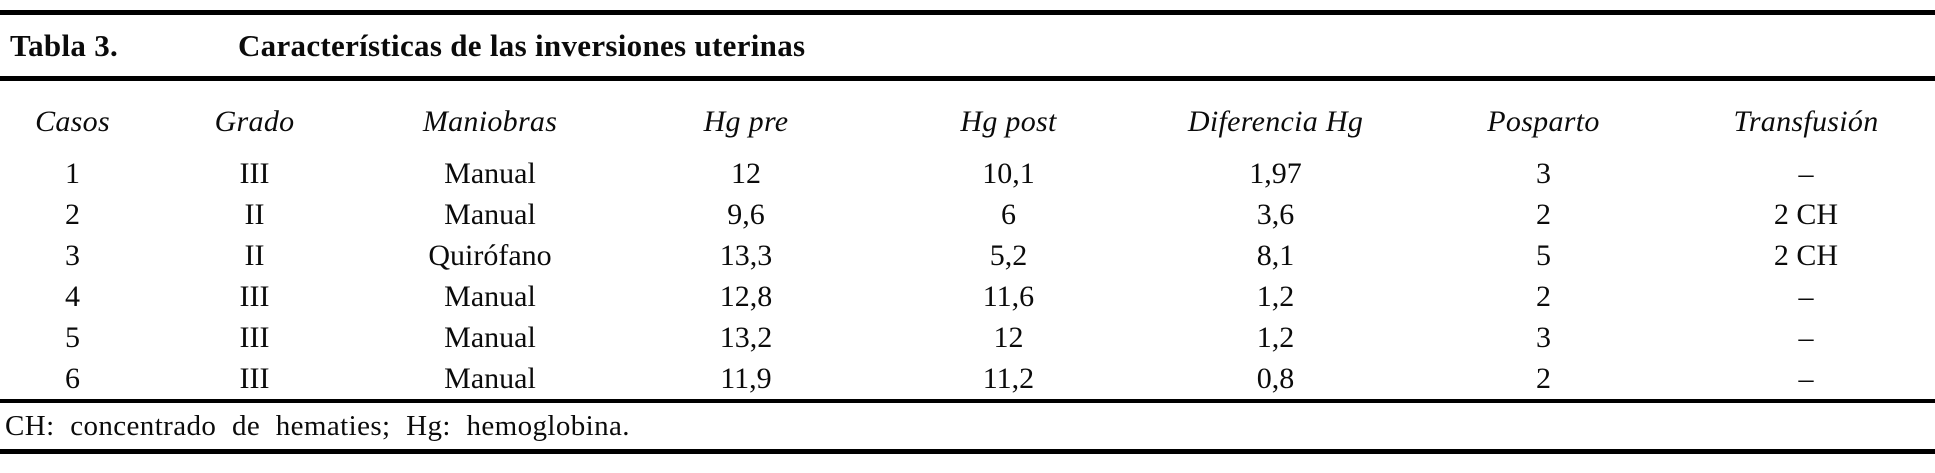 The height and width of the screenshot is (473, 1935). Describe the element at coordinates (746, 378) in the screenshot. I see `cell-hg-pre: 11,9` at that location.